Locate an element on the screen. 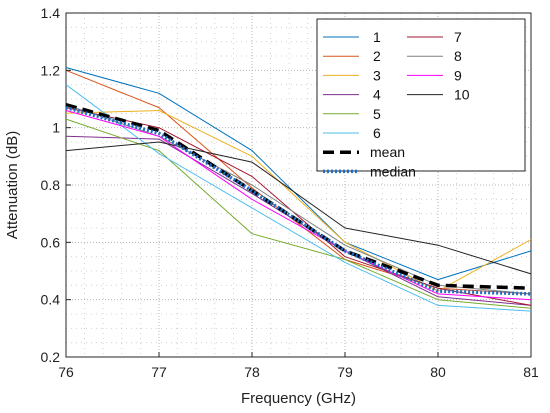 This screenshot has width=550, height=413. y-axis: 0.2 0.4 0.6 0.8 1 1.2 1.4 is located at coordinates (56, 185).